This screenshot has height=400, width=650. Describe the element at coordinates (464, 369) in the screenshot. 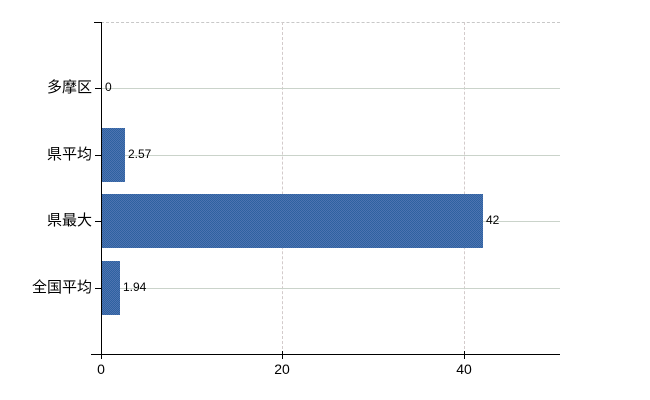

I see `x-tick-label: 40` at that location.